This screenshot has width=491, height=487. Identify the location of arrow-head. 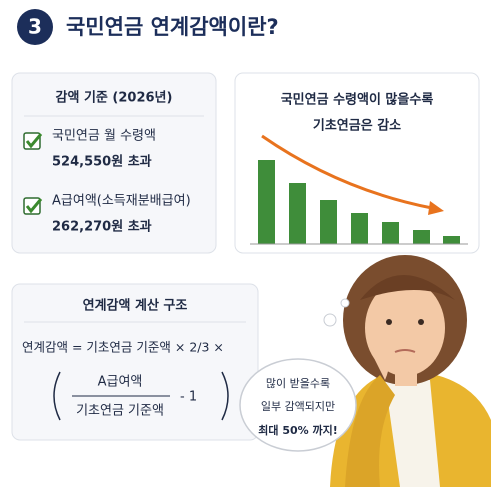
(436, 208).